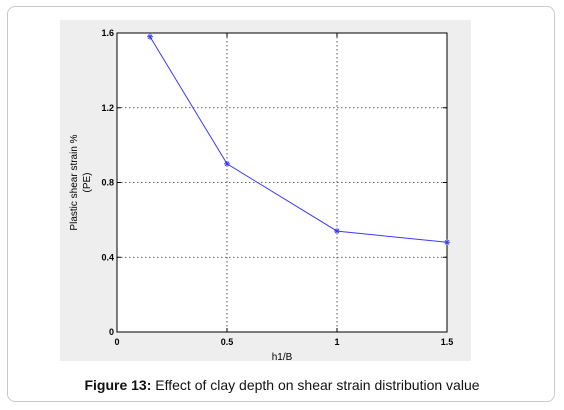 The width and height of the screenshot is (564, 410). Describe the element at coordinates (107, 183) in the screenshot. I see `y-tick-label: 0.8` at that location.